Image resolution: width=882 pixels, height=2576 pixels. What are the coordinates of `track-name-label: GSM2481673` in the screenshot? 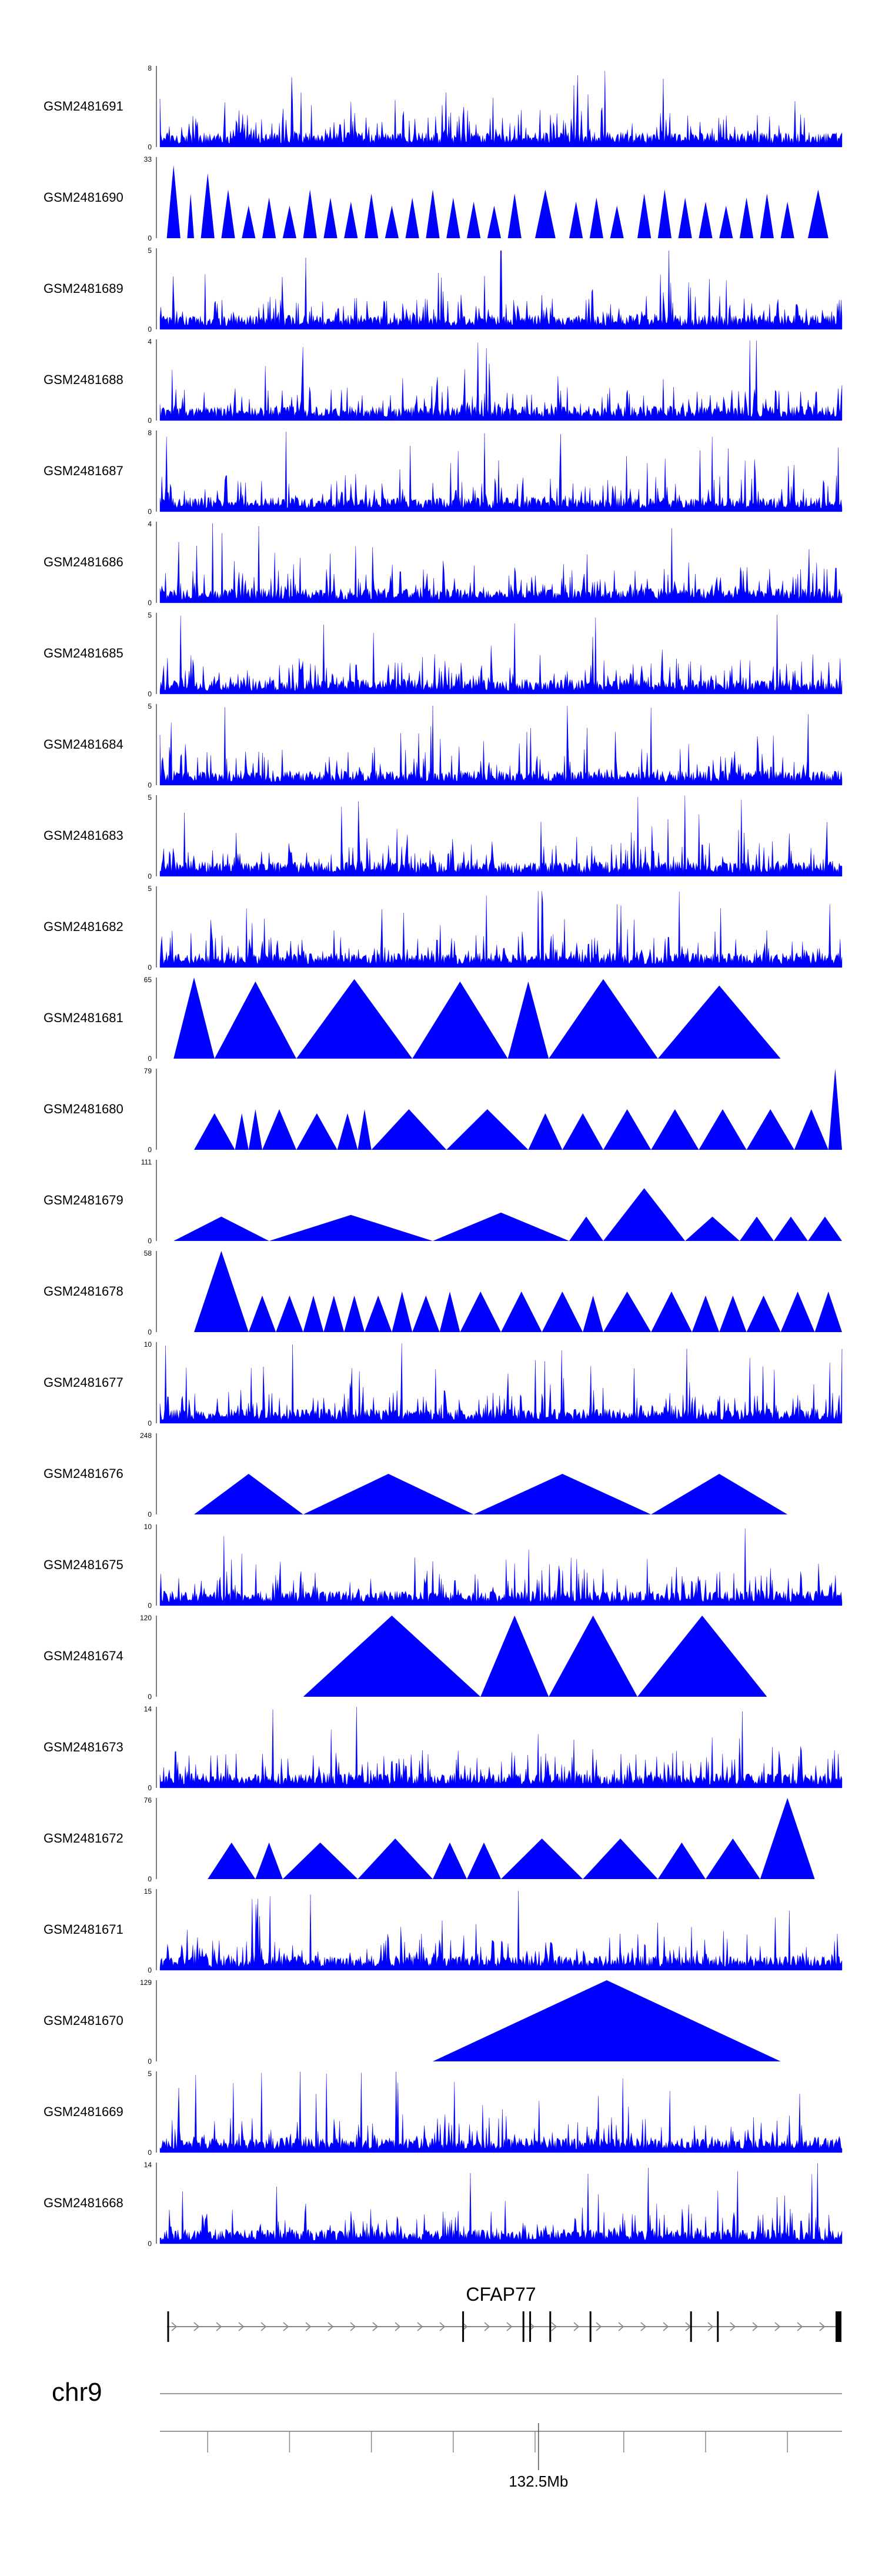 It's located at (83, 1747).